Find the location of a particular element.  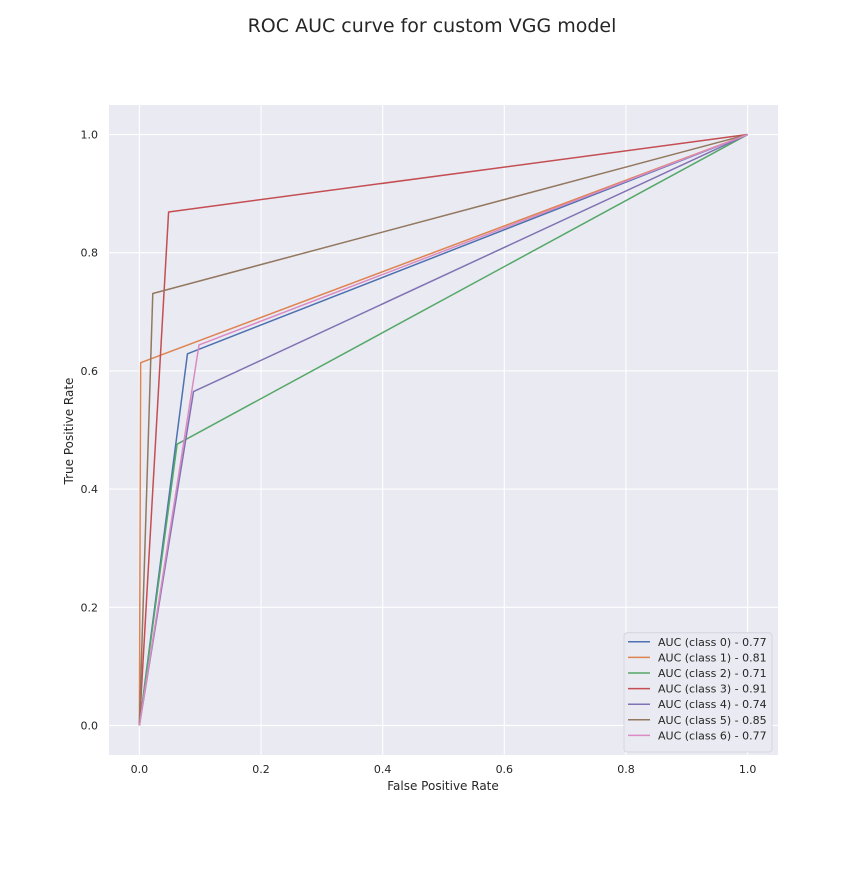

legend-label: AUC (class 4) - 0.74 is located at coordinates (712, 704).